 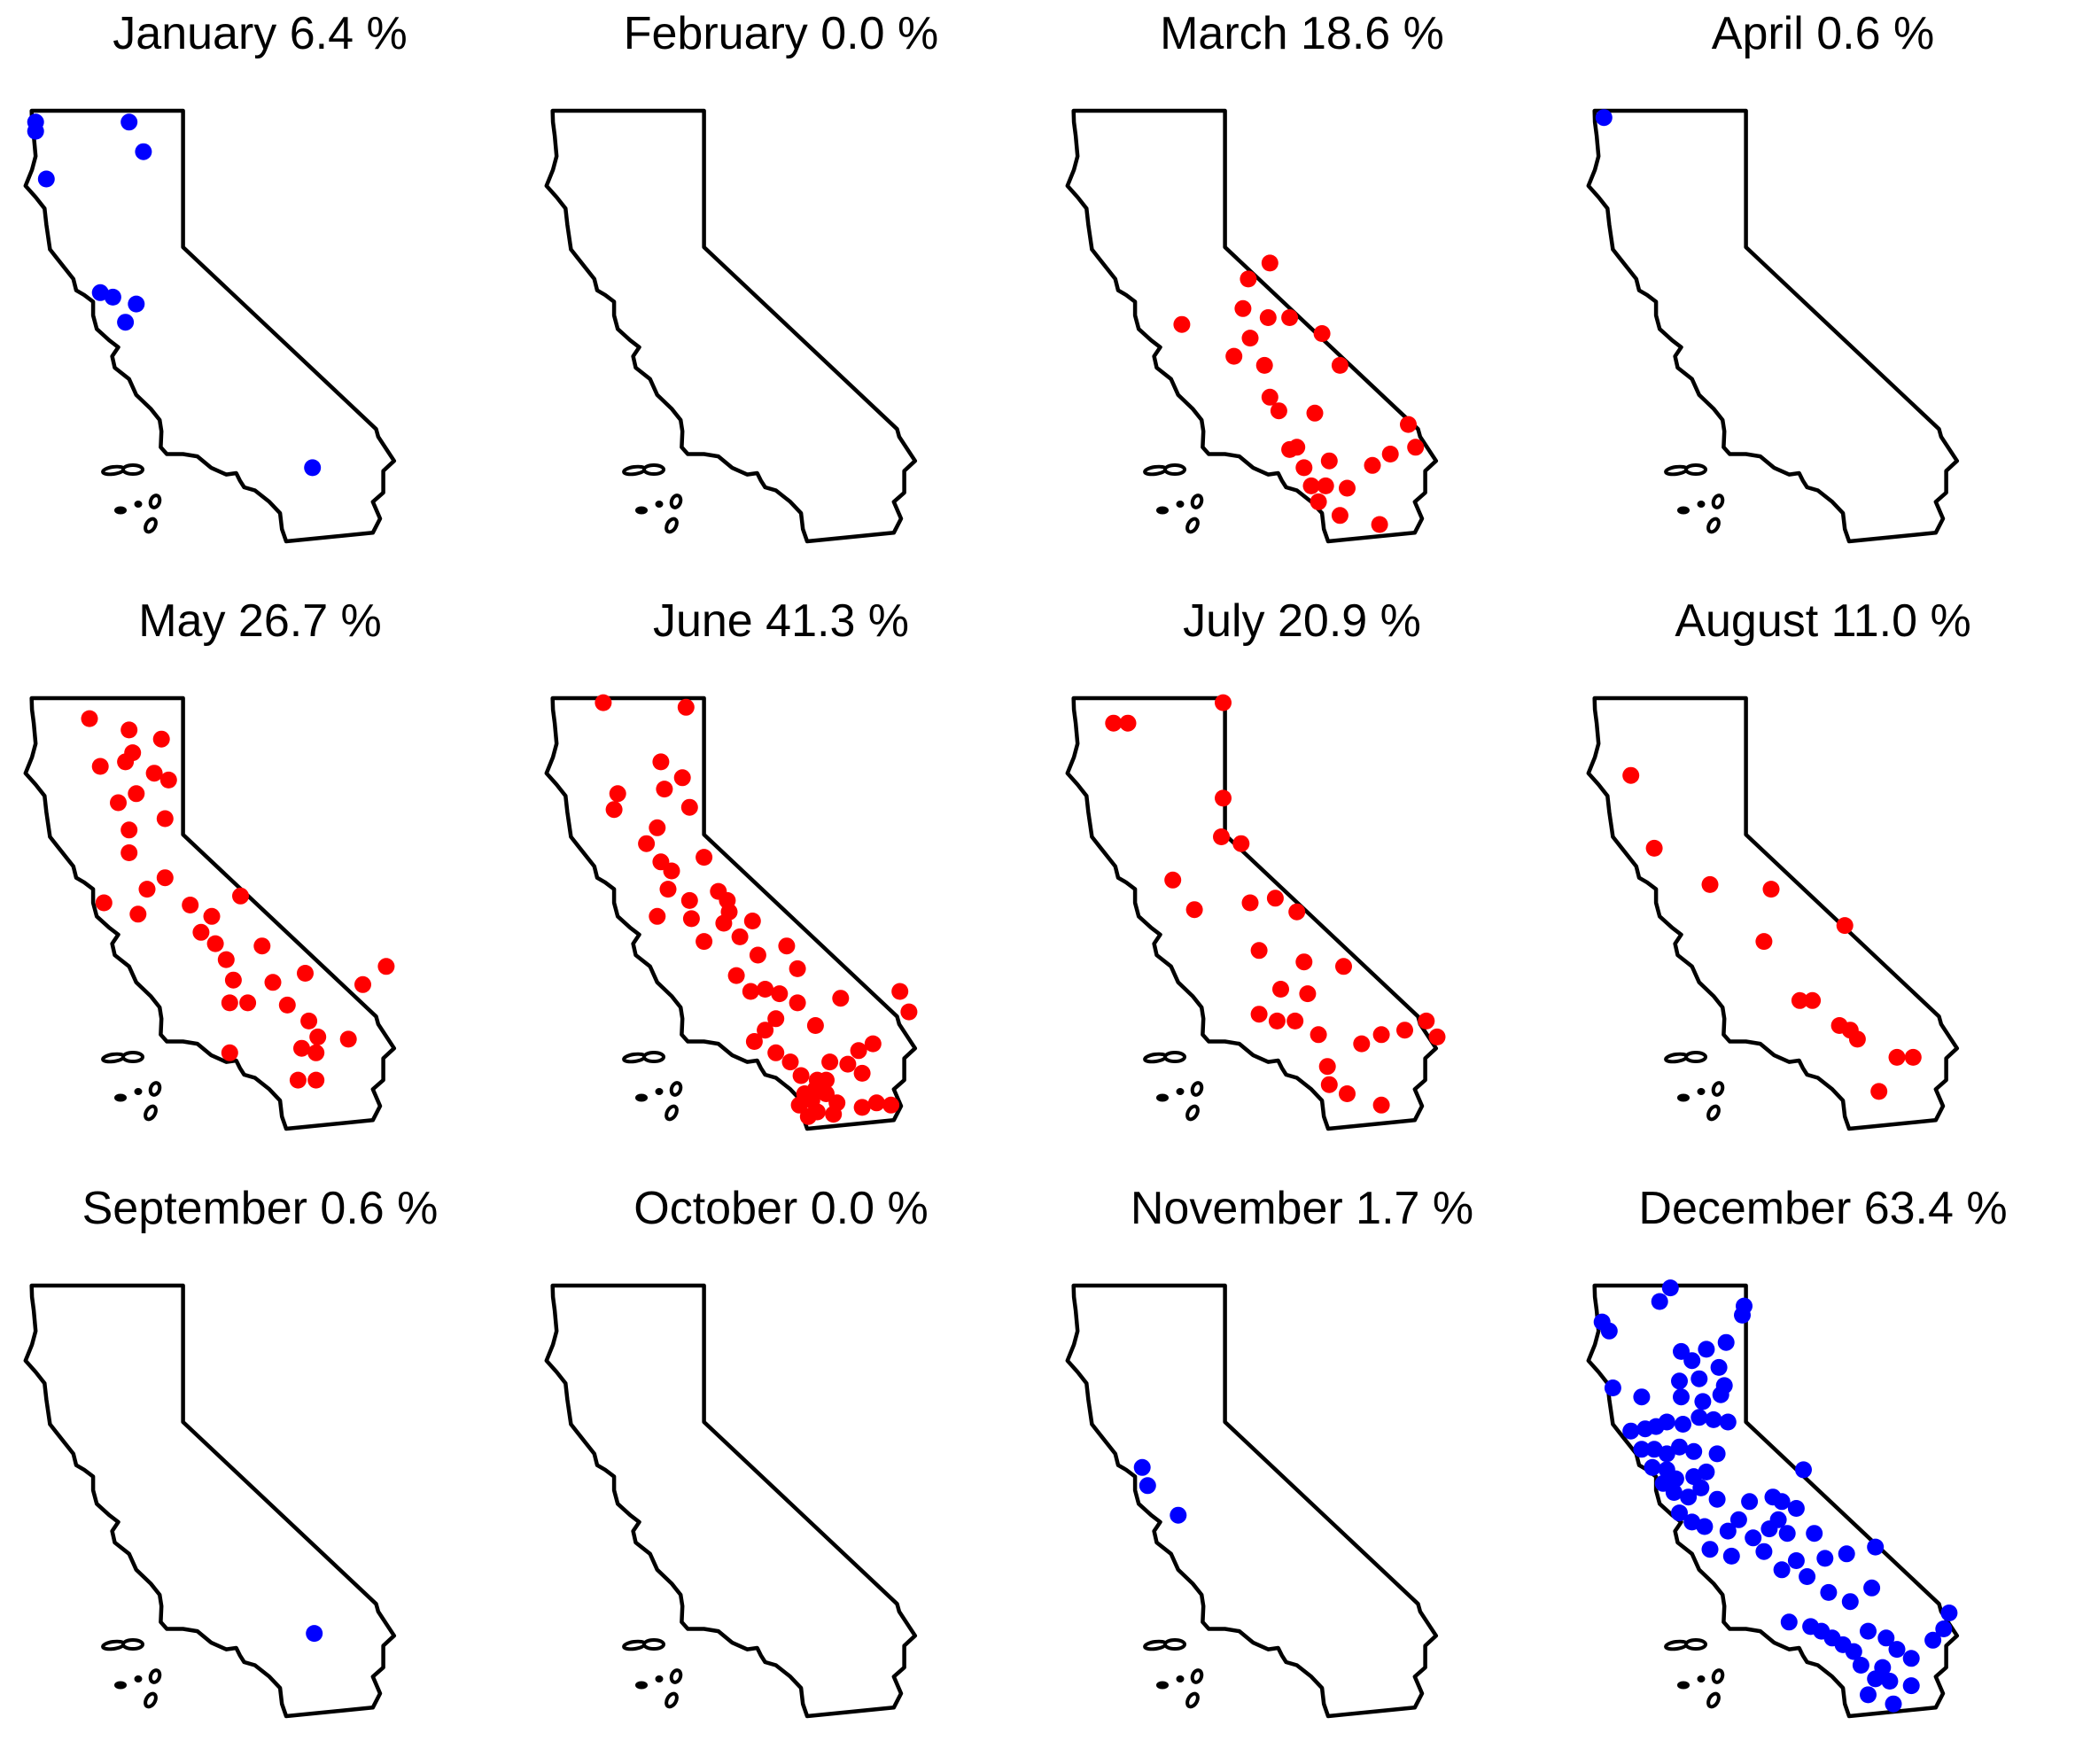 What do you see at coordinates (781, 293) in the screenshot?
I see `map-panel-february: February 0.0 %` at bounding box center [781, 293].